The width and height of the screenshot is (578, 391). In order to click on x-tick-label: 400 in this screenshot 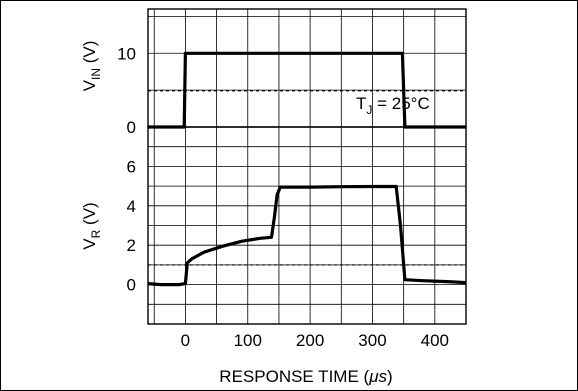, I will do `click(435, 340)`.